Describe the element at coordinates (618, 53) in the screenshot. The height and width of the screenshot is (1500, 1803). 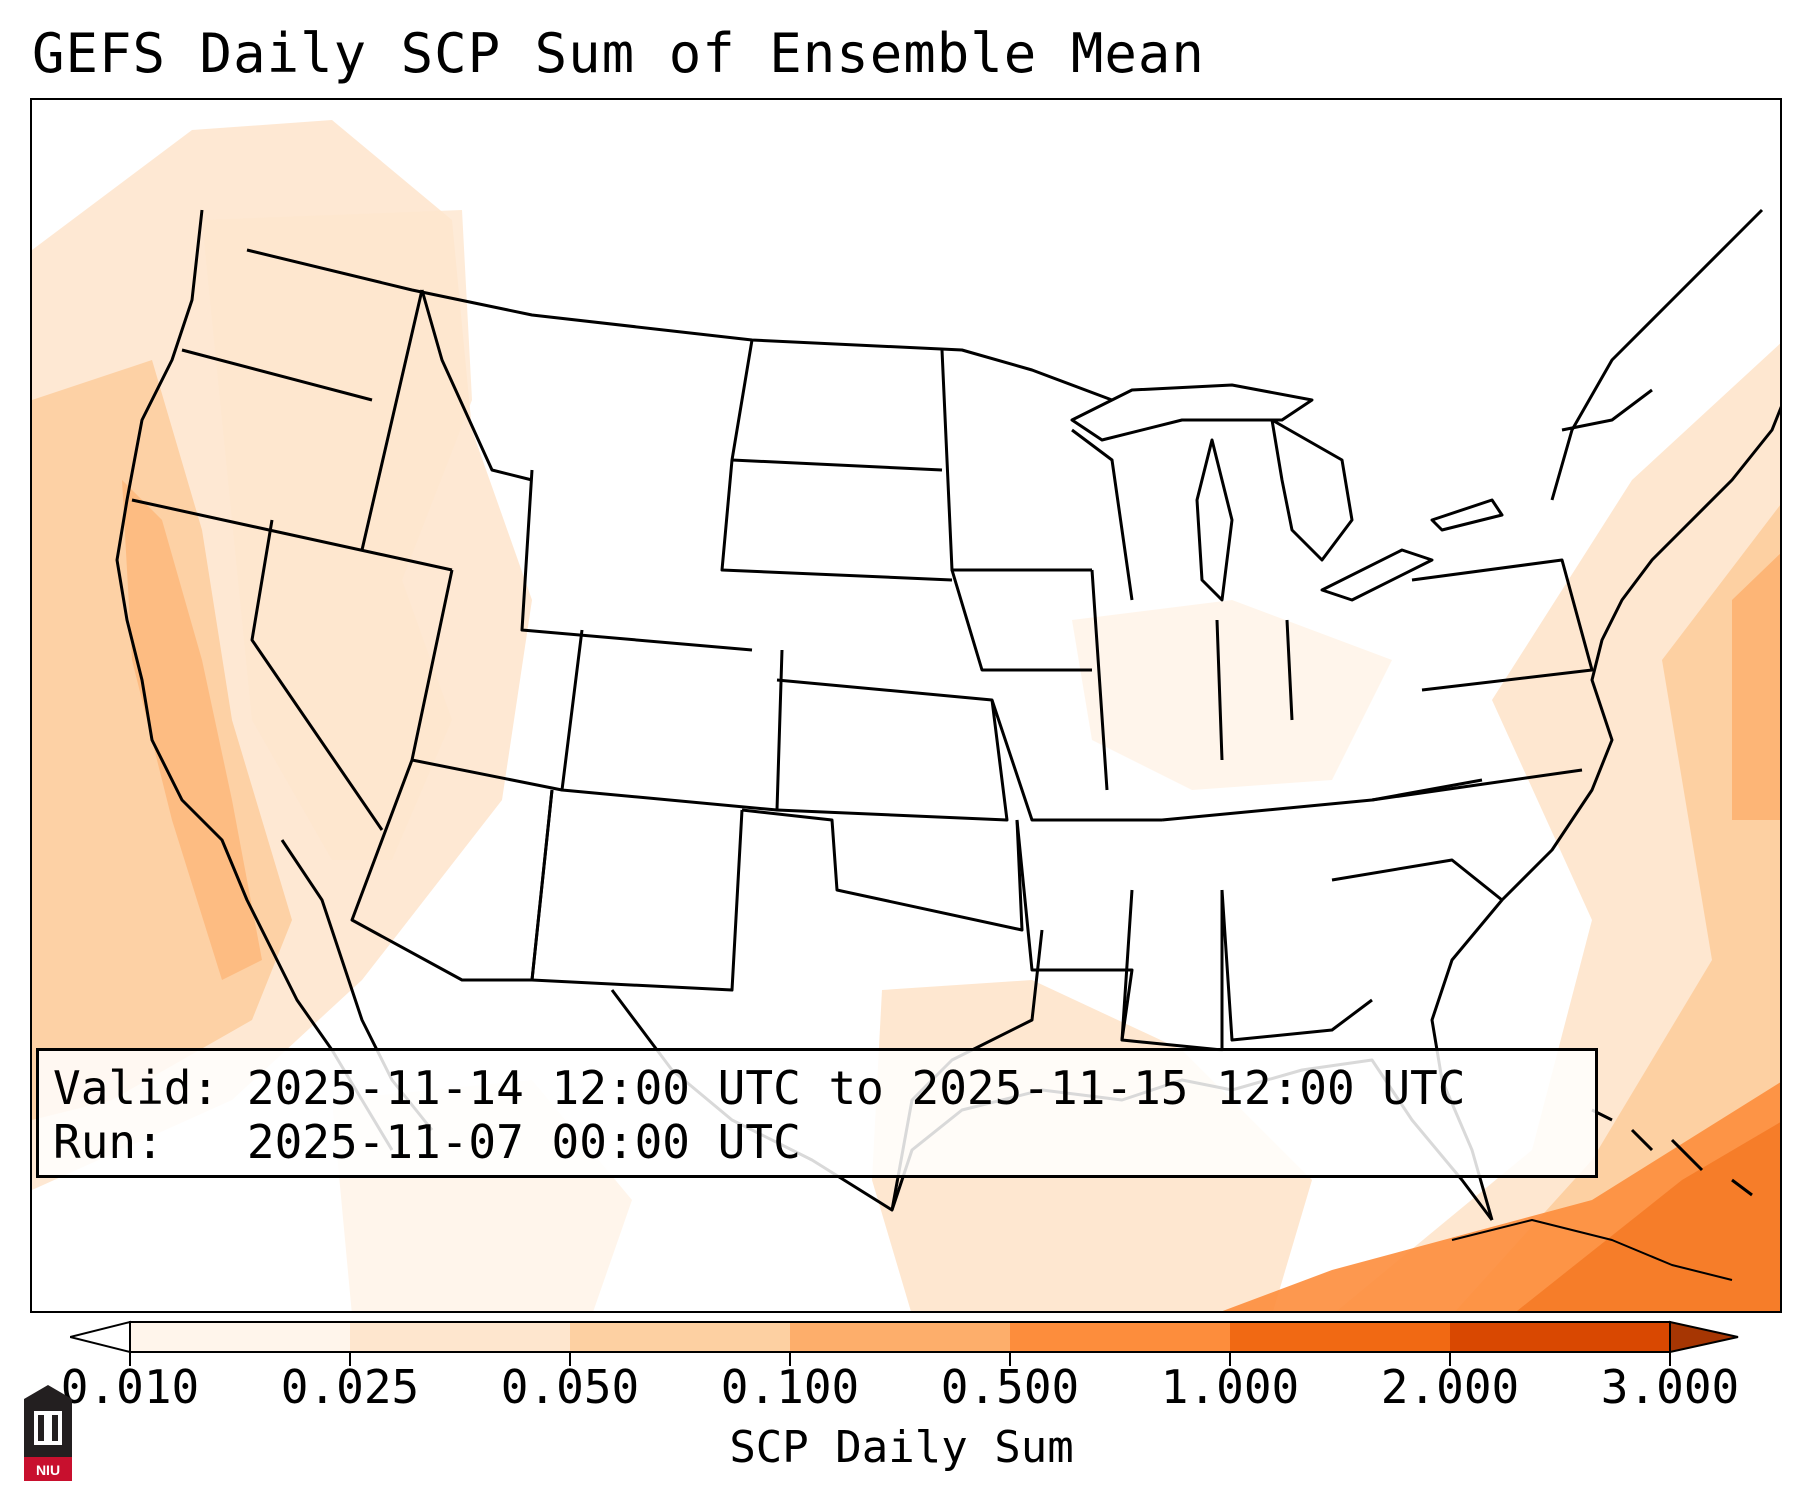
I see `map-title: GEFS Daily SCP Sum of Ensemble Mean` at that location.